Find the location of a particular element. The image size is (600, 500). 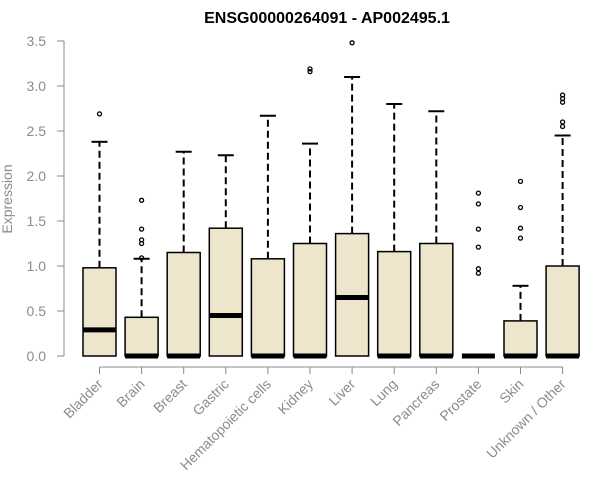

box-lung is located at coordinates (394, 231).